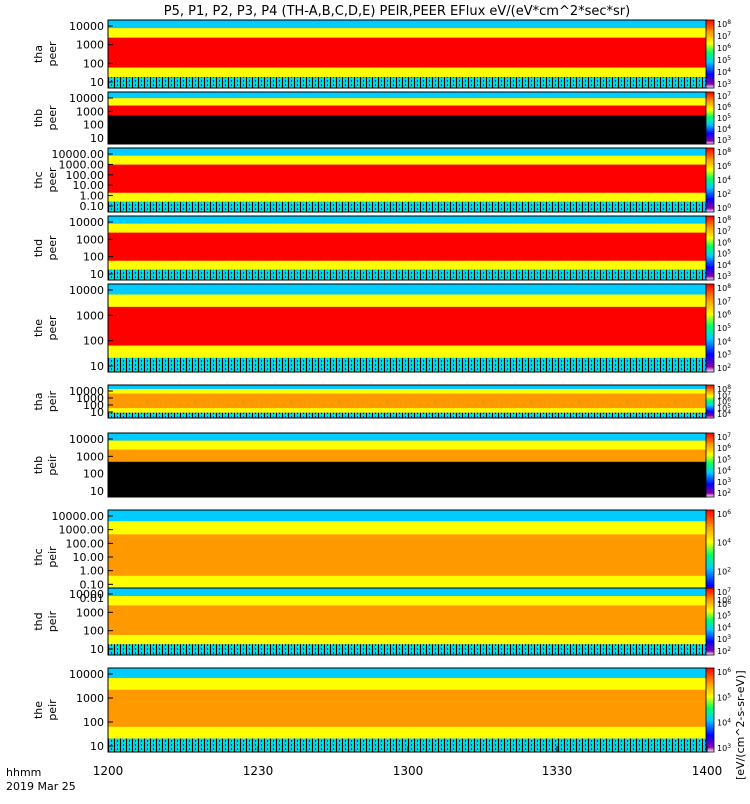 The image size is (750, 804). Describe the element at coordinates (82, 530) in the screenshot. I see `y-tick-label: 1000.00` at that location.